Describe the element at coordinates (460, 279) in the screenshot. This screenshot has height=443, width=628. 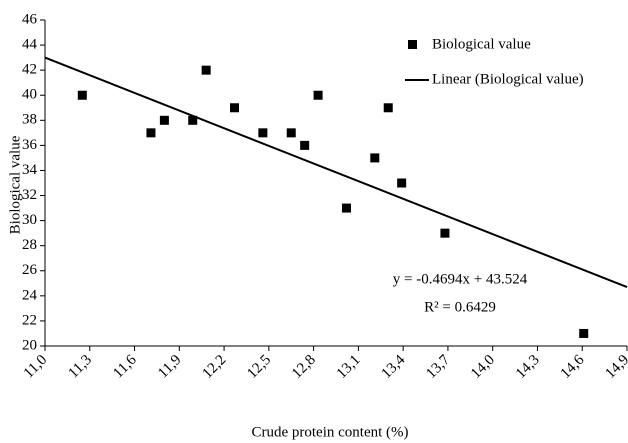
I see `trend-equation: y = -0.4694x + 43.524` at that location.